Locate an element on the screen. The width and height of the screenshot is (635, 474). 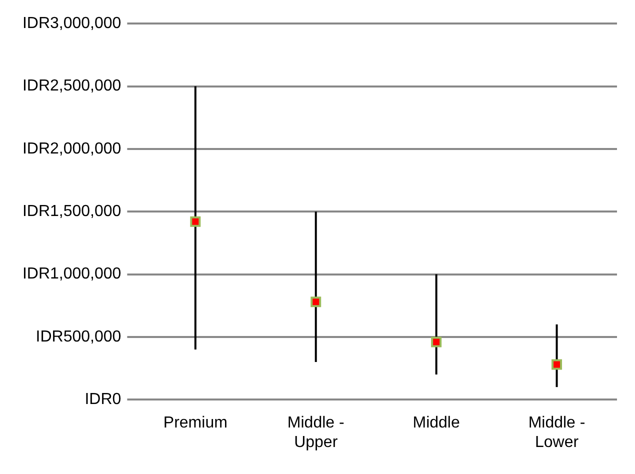
y-axis-title: IDR is located at coordinates (98, 399).